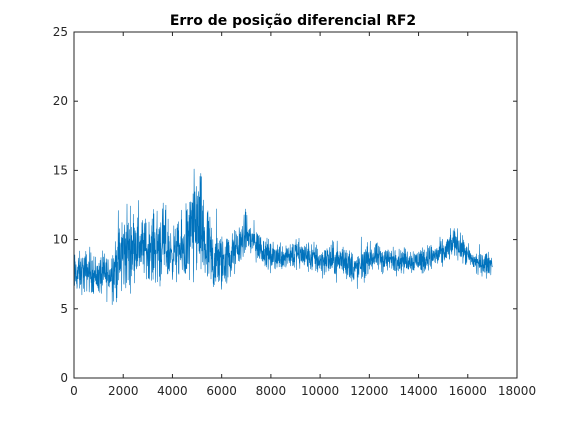 This screenshot has width=570, height=426. Describe the element at coordinates (60, 240) in the screenshot. I see `y-tick-label: 10` at that location.